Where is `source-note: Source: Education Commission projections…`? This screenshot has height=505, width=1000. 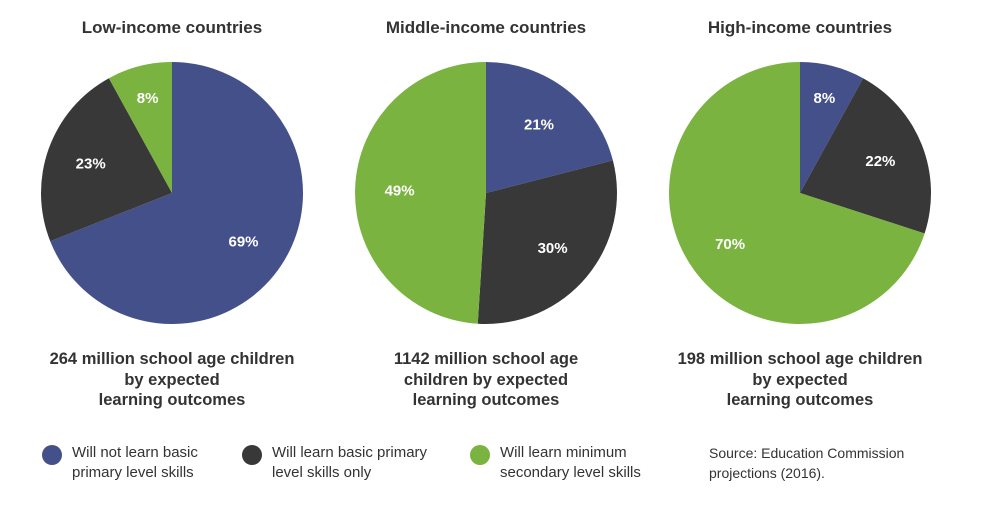 source-note: Source: Education Commission projections… is located at coordinates (829, 463).